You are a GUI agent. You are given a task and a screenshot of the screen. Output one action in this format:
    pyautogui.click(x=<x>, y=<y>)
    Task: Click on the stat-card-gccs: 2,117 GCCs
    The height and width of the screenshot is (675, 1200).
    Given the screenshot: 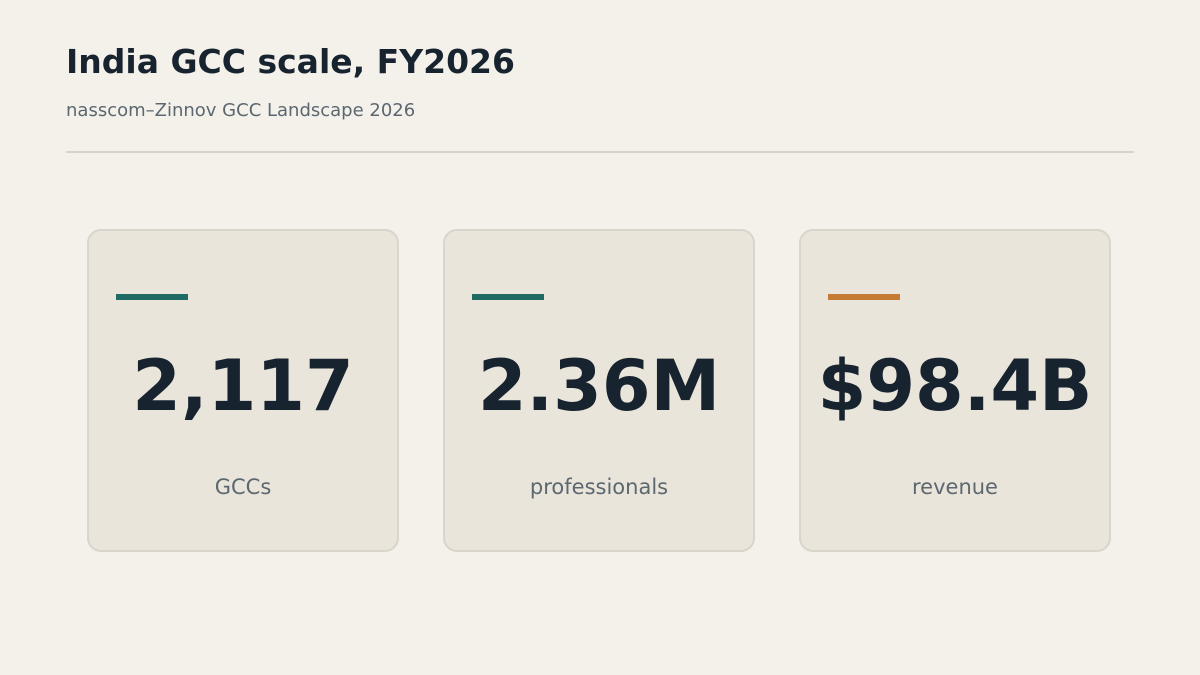 What is the action you would take?
    pyautogui.click(x=243, y=390)
    